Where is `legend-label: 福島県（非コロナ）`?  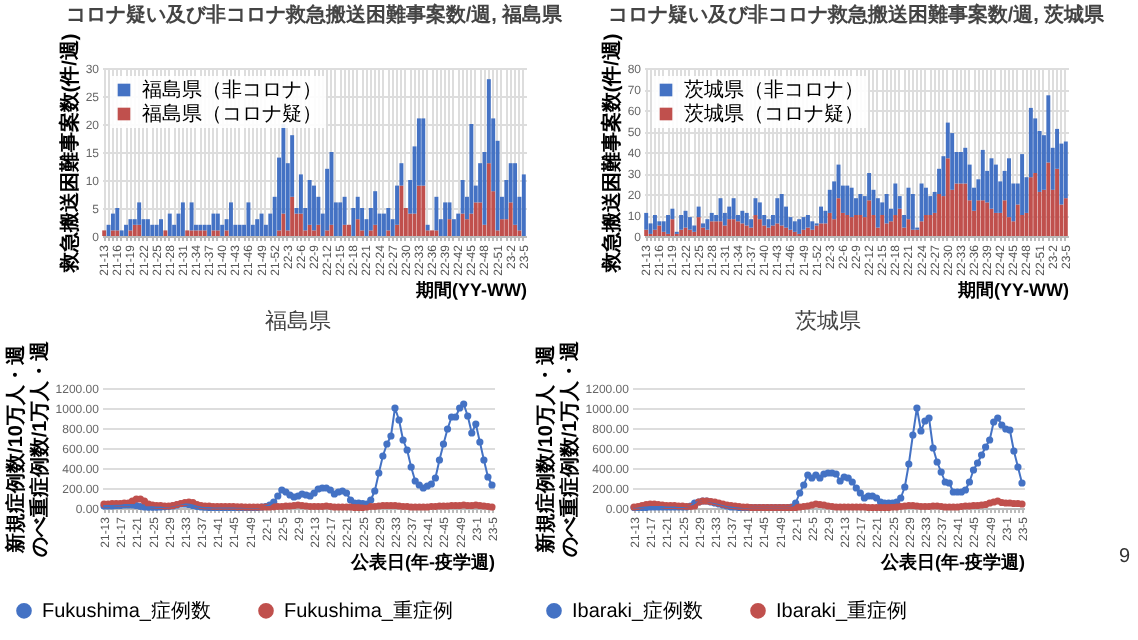
legend-label: 福島県（非コロナ） is located at coordinates (232, 90).